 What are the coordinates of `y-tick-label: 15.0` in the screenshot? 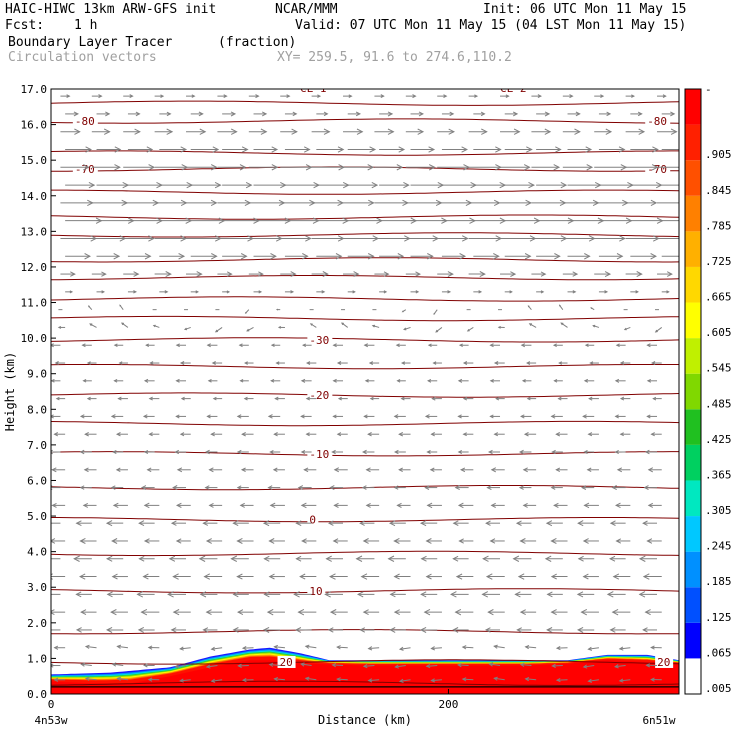 It's located at (34, 160).